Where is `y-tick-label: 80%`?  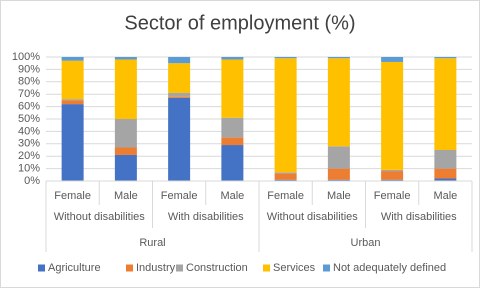 y-tick-label: 80% is located at coordinates (29, 82).